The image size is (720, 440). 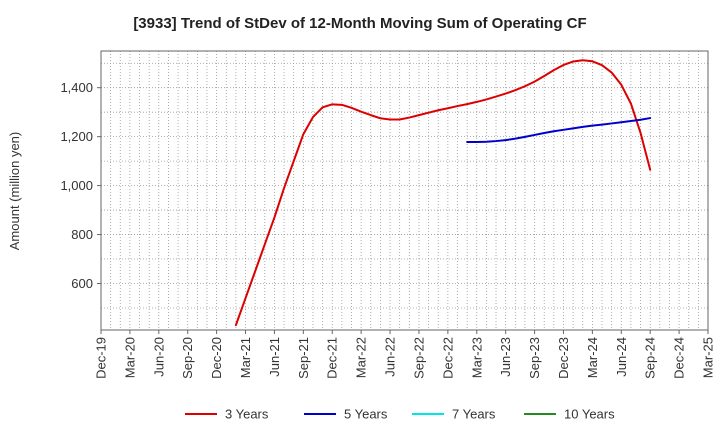 I want to click on x-tick-label: Jun-21, so click(x=274, y=357).